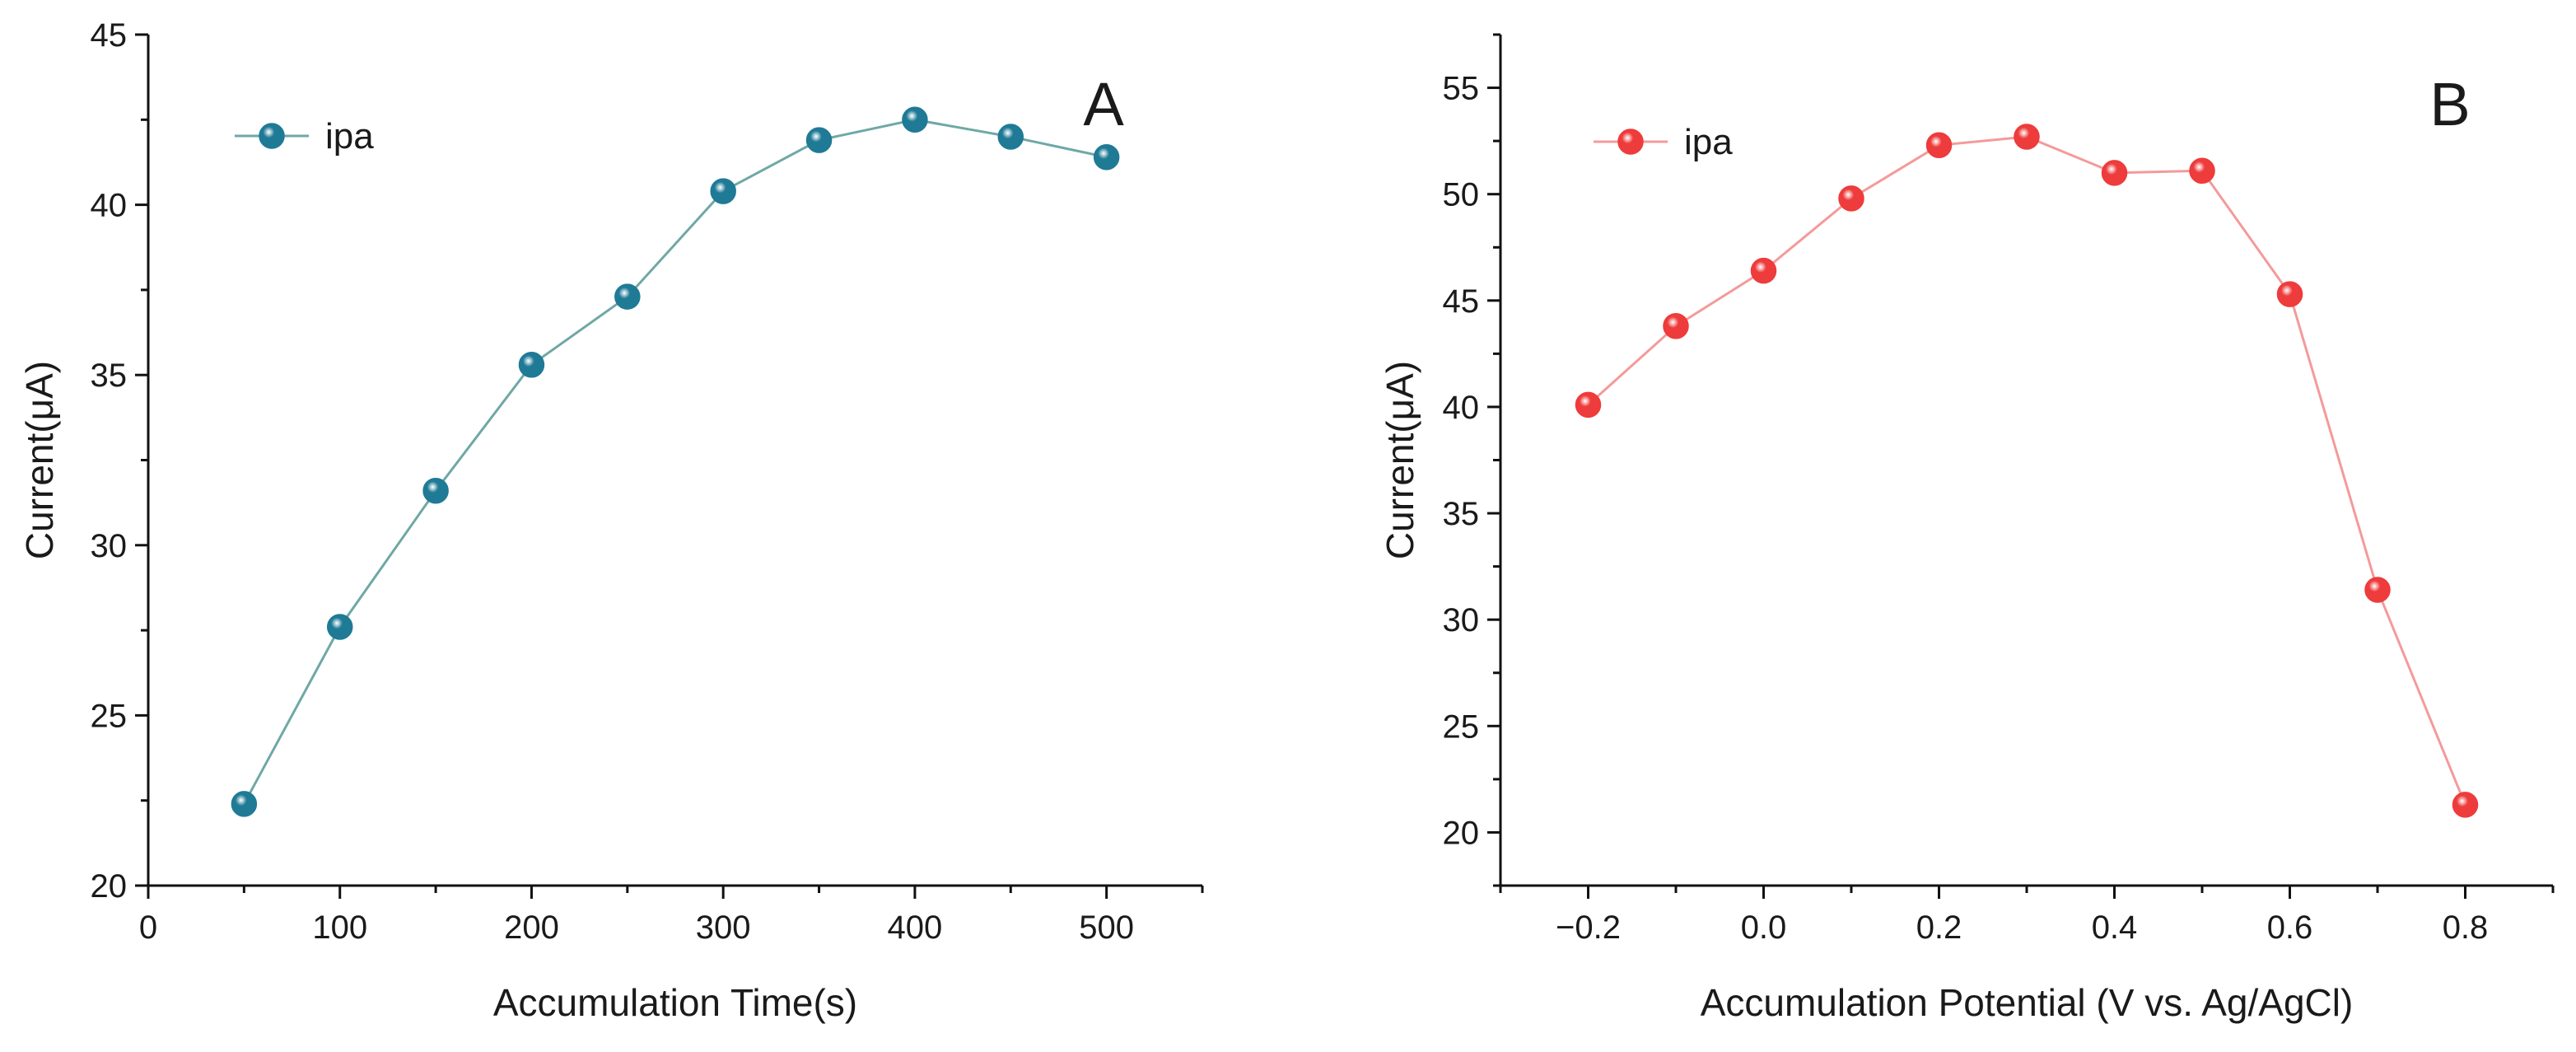 The width and height of the screenshot is (2576, 1052). What do you see at coordinates (1939, 927) in the screenshot?
I see `x-tick-label: 0.2` at bounding box center [1939, 927].